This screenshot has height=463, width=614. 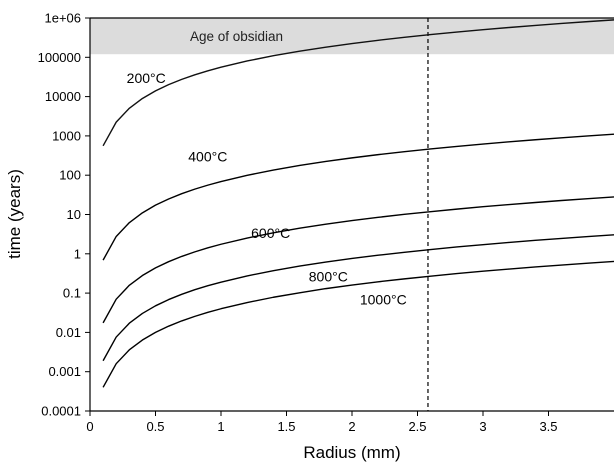 I want to click on curve-label: 600°C, so click(x=270, y=233).